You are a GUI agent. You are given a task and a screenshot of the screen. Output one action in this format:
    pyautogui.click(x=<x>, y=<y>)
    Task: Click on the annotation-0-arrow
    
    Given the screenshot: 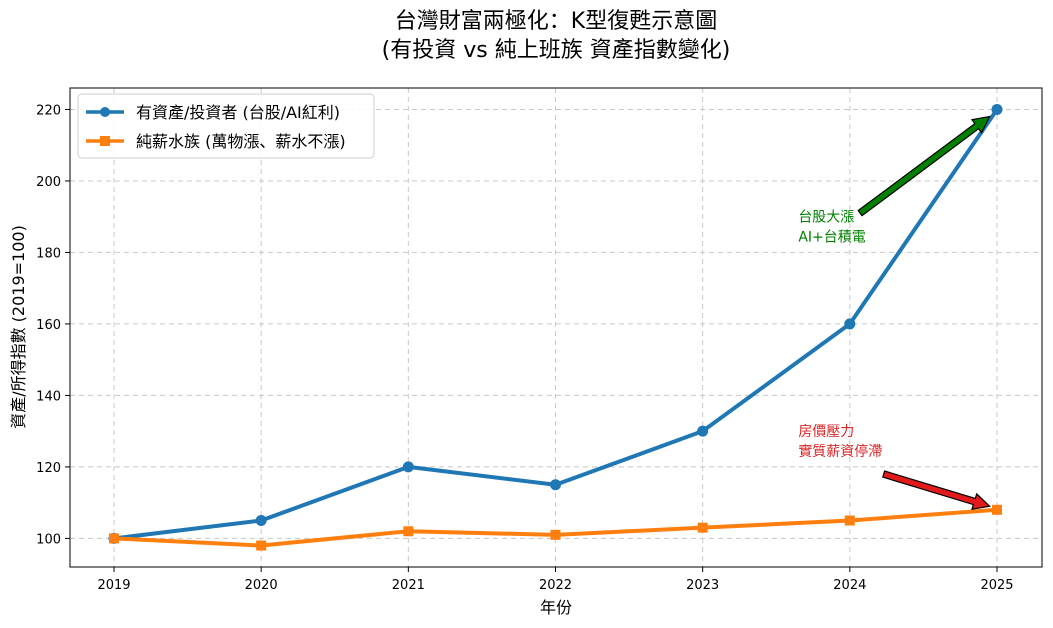 What is the action you would take?
    pyautogui.click(x=924, y=166)
    